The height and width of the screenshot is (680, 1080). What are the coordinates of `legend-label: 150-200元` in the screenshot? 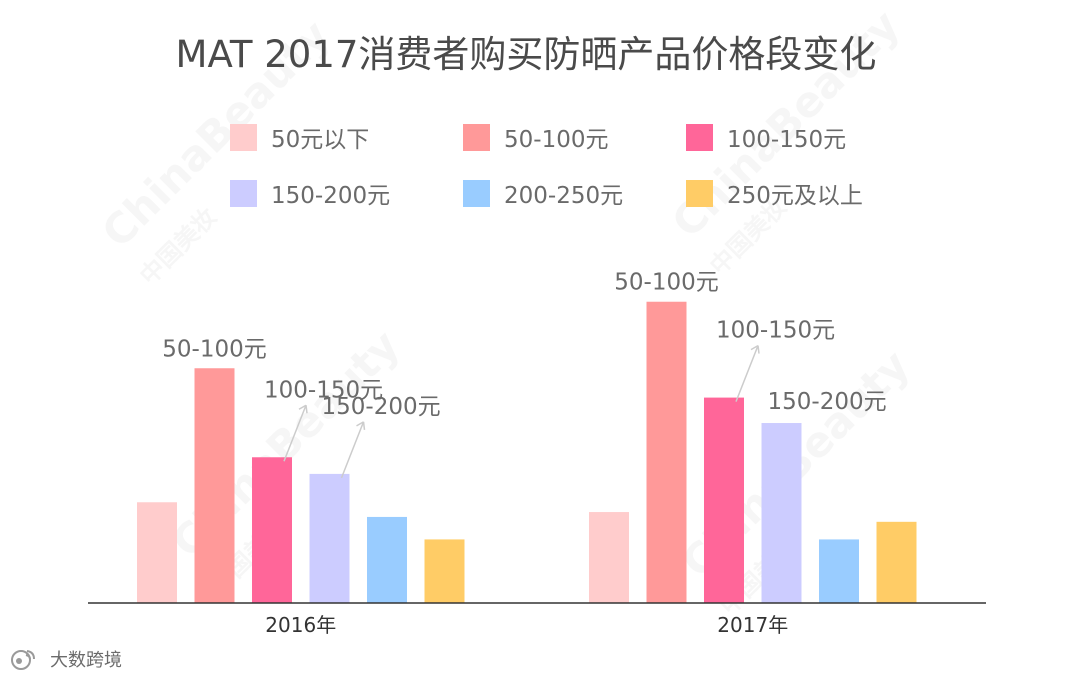 It's located at (330, 196).